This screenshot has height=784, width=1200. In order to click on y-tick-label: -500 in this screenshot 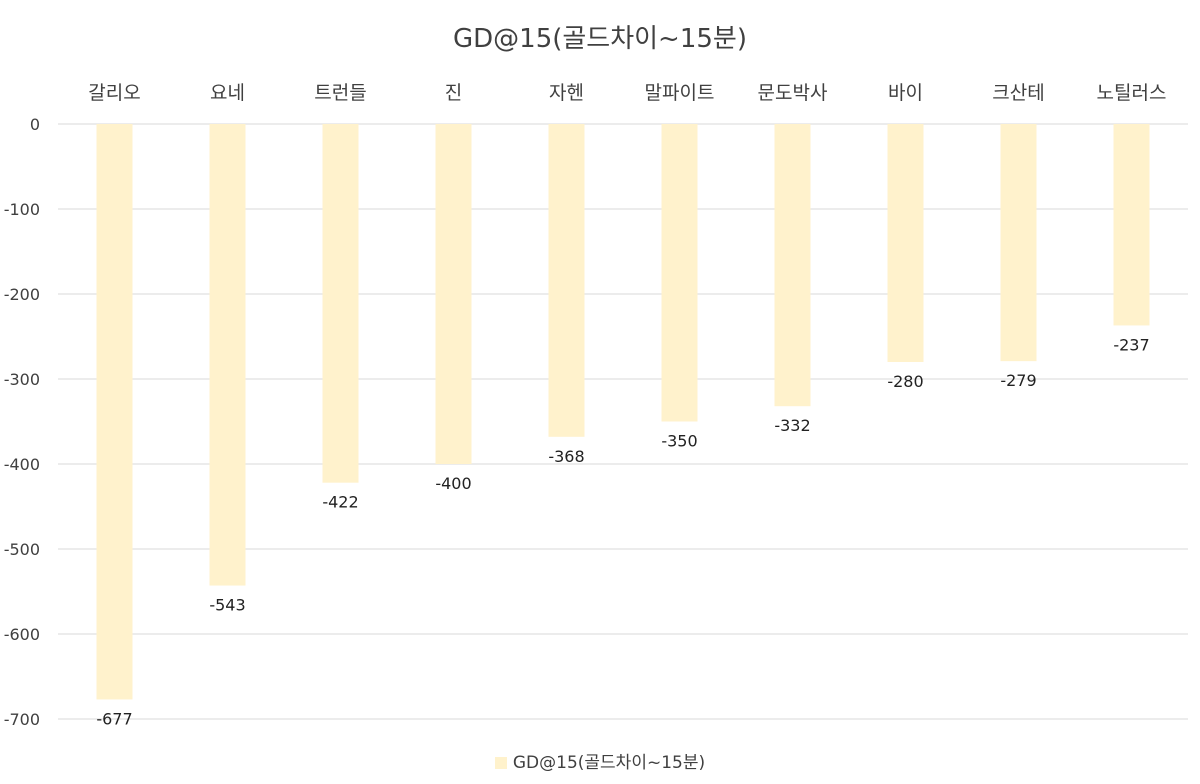, I will do `click(22, 549)`.